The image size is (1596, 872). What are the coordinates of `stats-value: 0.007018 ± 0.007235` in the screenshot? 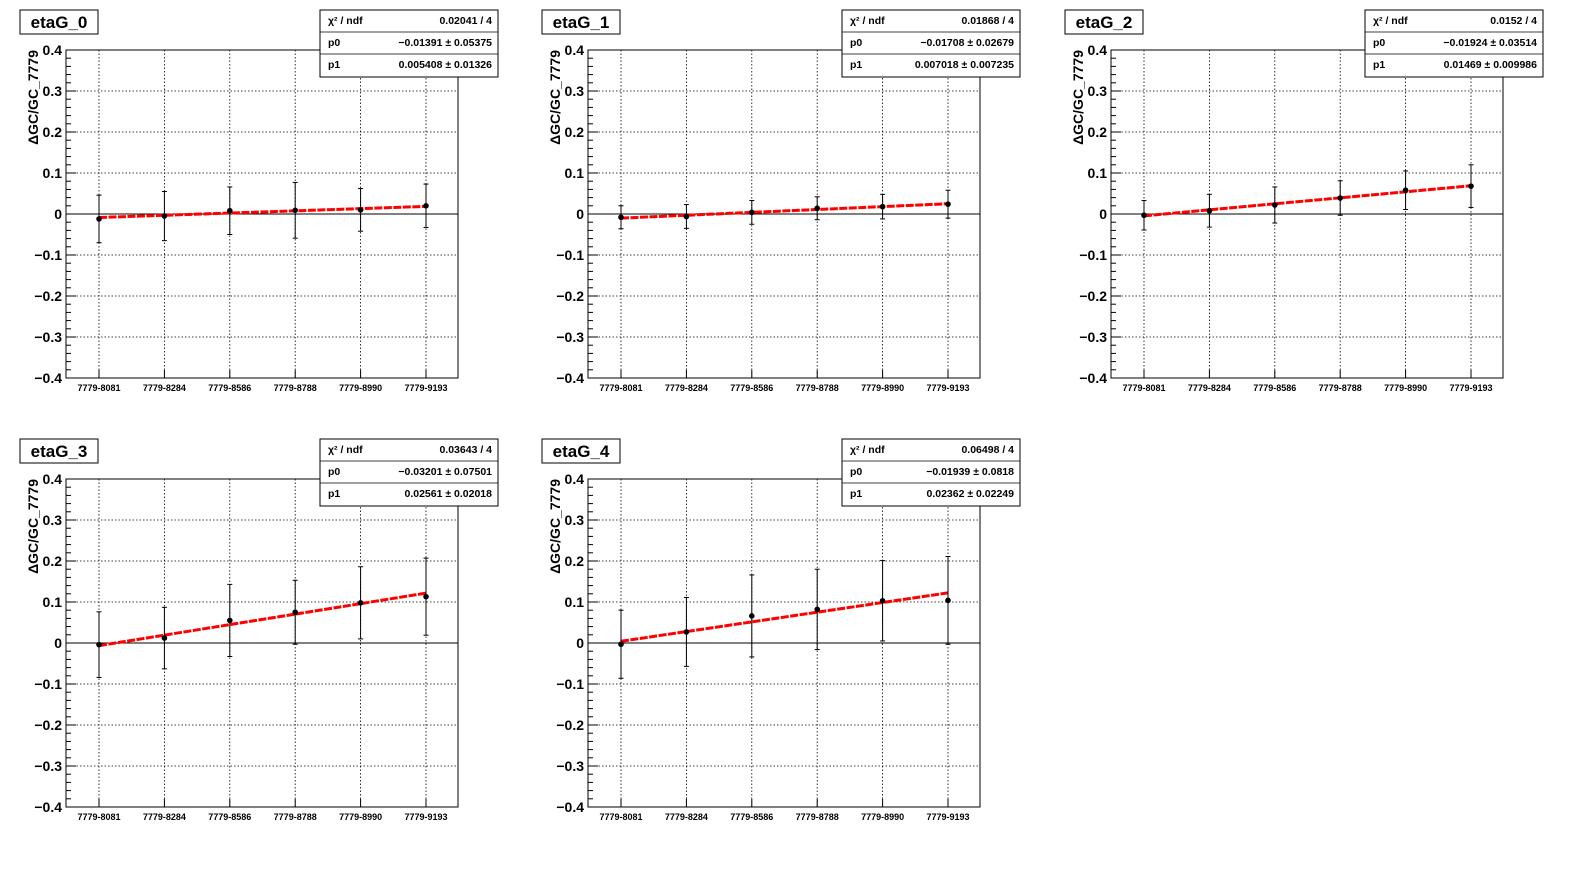 It's located at (964, 65).